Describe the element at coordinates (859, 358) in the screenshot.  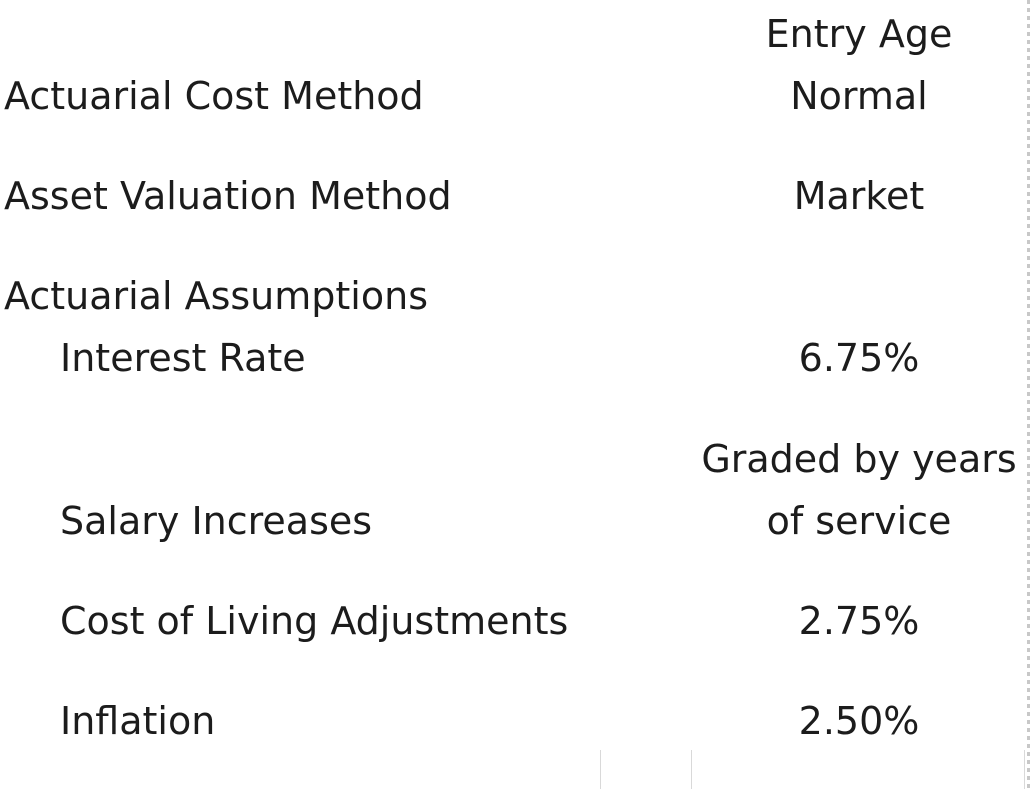
I see `interest-rate-value: 6.75%` at that location.